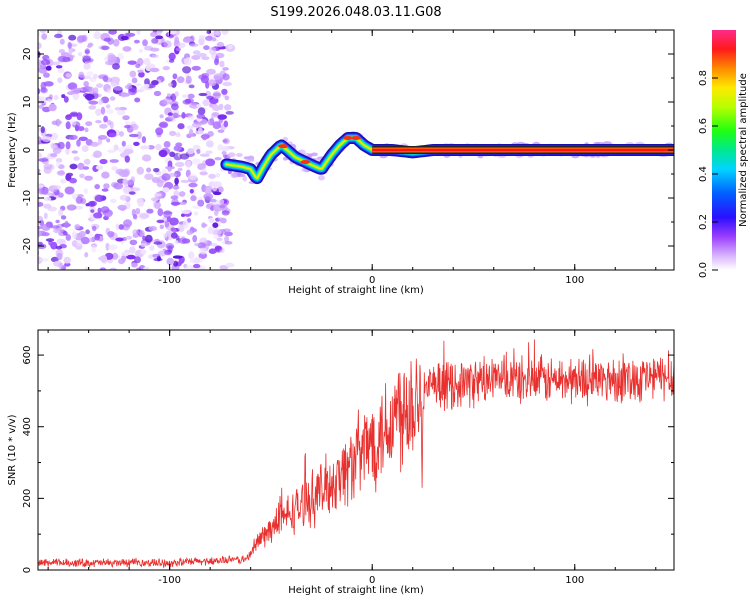 The width and height of the screenshot is (750, 600). I want to click on colorbar-tick-label: 0.6, so click(703, 126).